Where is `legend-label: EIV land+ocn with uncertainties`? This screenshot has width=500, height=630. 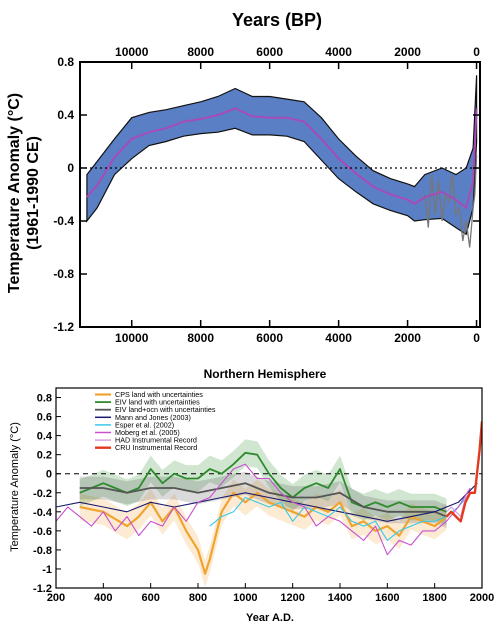 legend-label: EIV land+ocn with uncertainties is located at coordinates (165, 409).